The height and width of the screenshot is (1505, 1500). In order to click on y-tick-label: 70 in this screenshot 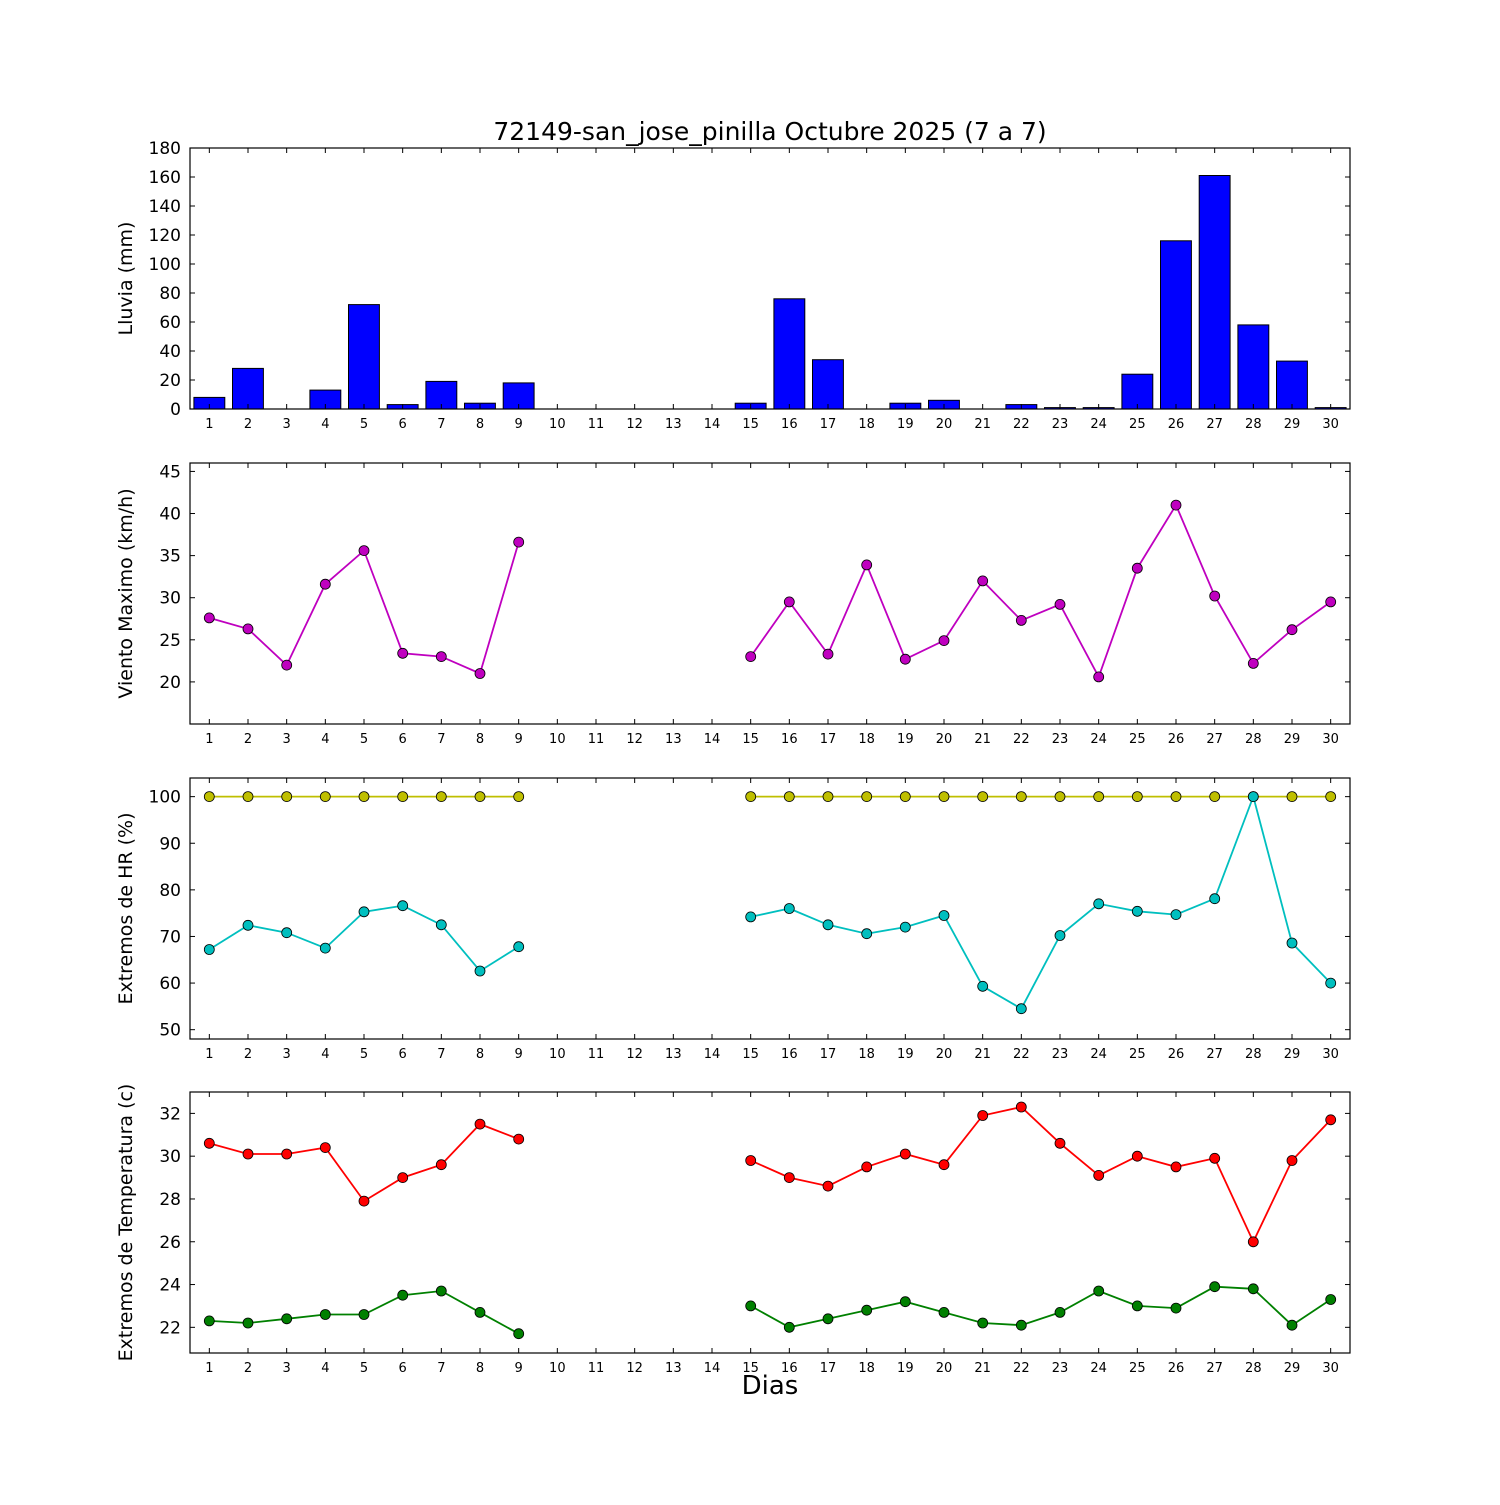, I will do `click(170, 937)`.